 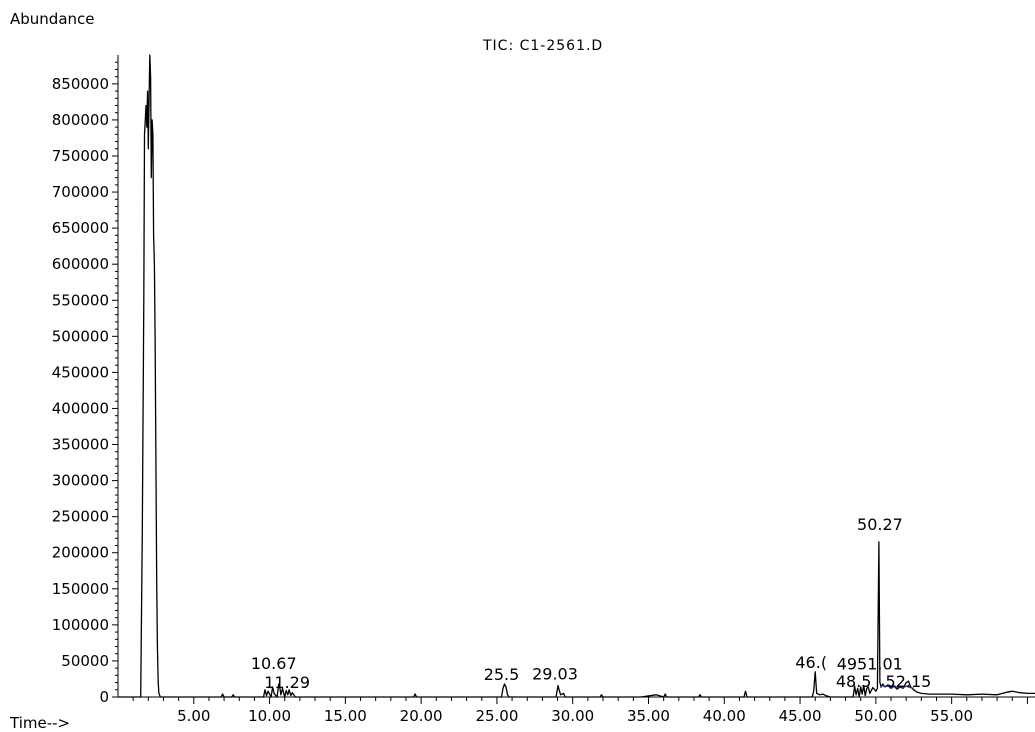 What do you see at coordinates (724, 716) in the screenshot?
I see `x-tick-label: 40.00` at bounding box center [724, 716].